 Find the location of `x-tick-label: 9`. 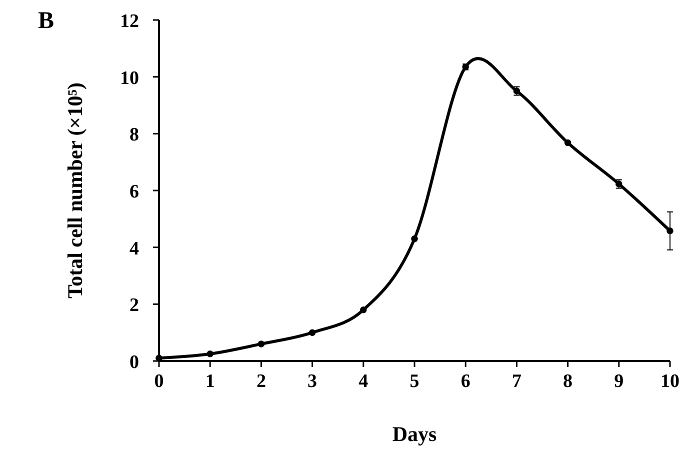

x-tick-label: 9 is located at coordinates (619, 381).